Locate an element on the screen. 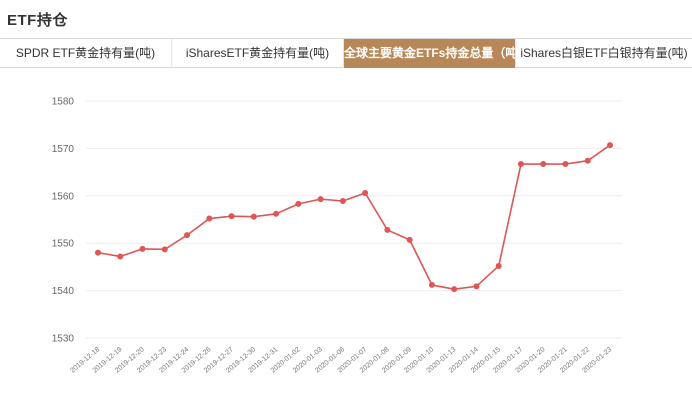 The height and width of the screenshot is (400, 692). y-tick-label: 1530 is located at coordinates (63, 339).